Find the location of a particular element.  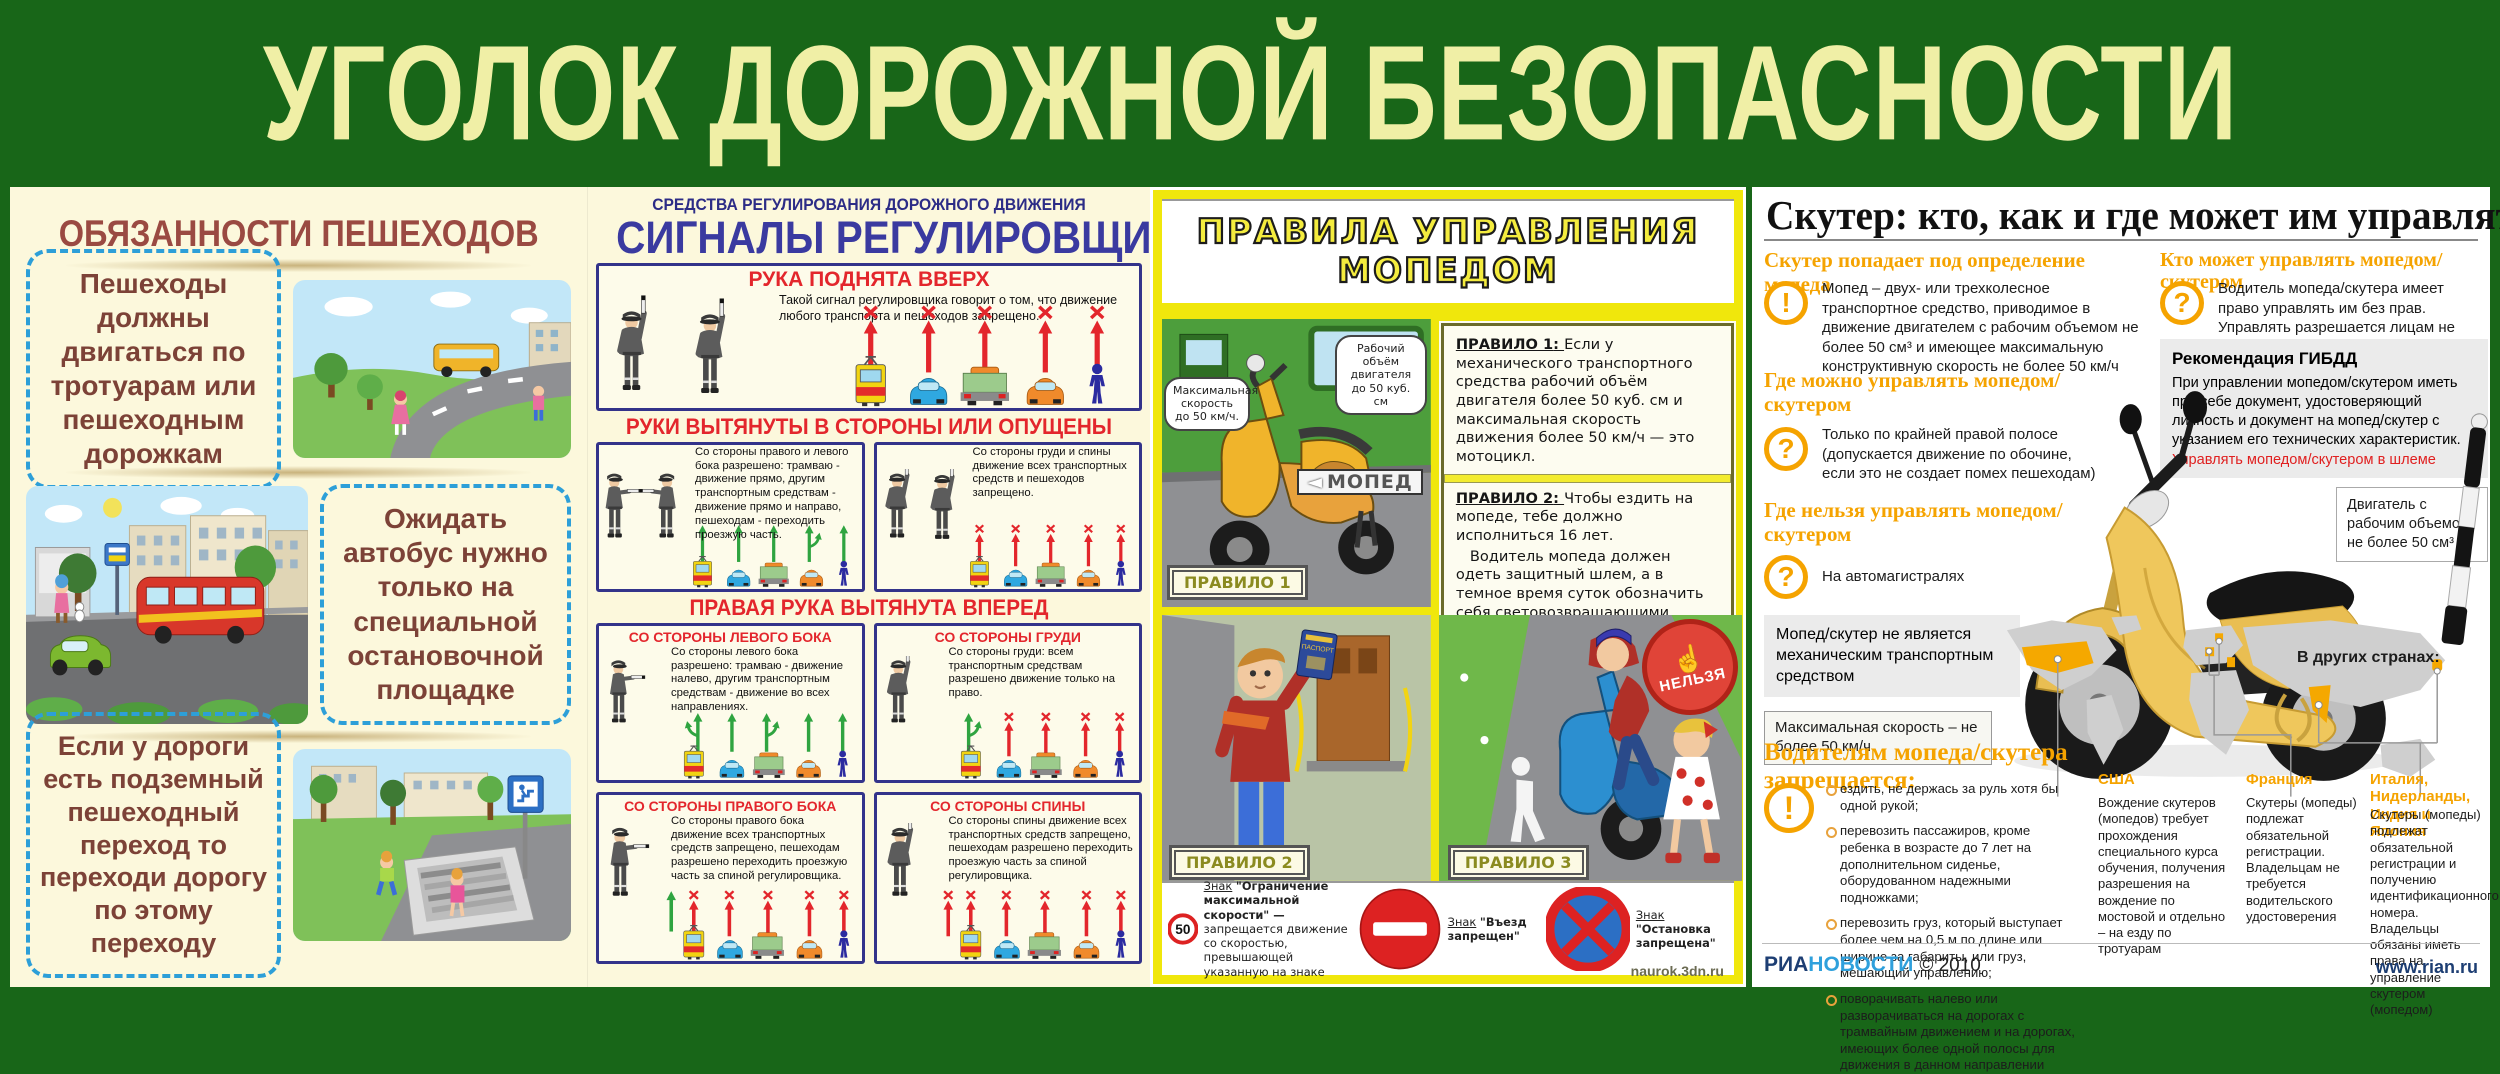

comic-cell-rule-3: ☝ НЕЛЬЗЯ ПРАВИЛО 3 is located at coordinates (1590, 748).